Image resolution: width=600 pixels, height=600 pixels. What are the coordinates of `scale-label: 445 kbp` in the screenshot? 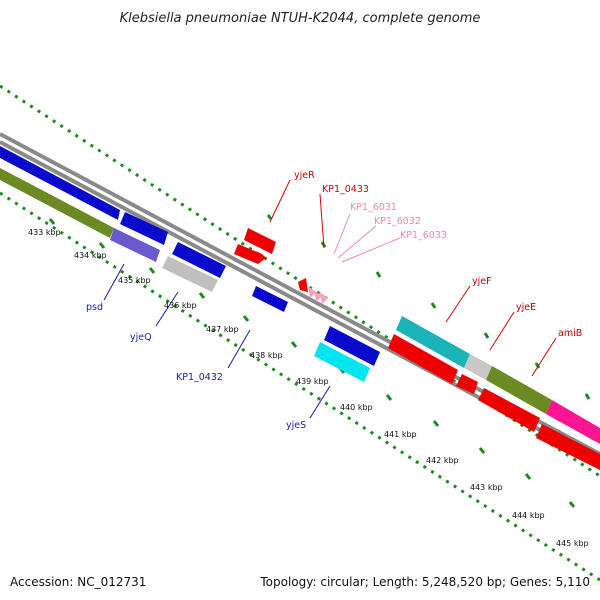 It's located at (572, 543).